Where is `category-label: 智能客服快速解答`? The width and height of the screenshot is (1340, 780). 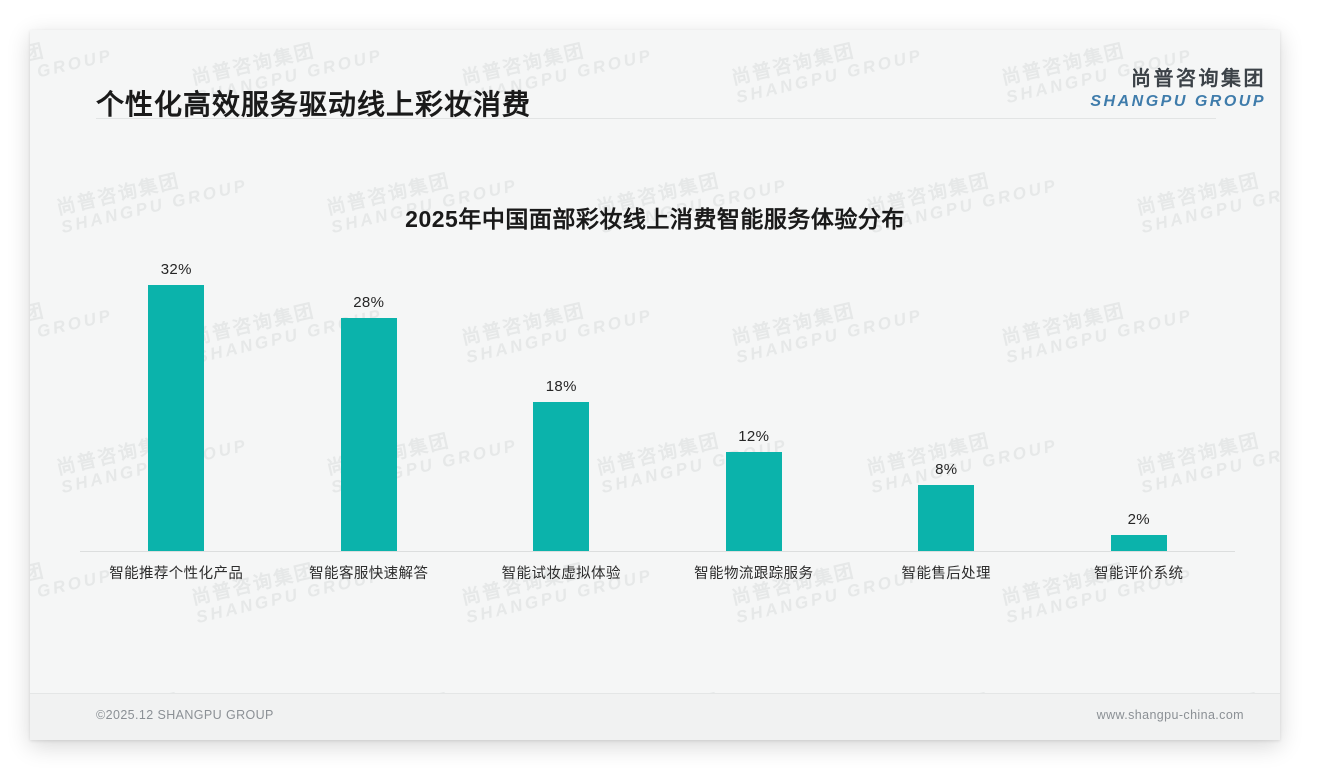
category-label: 智能客服快速解答 is located at coordinates (369, 574).